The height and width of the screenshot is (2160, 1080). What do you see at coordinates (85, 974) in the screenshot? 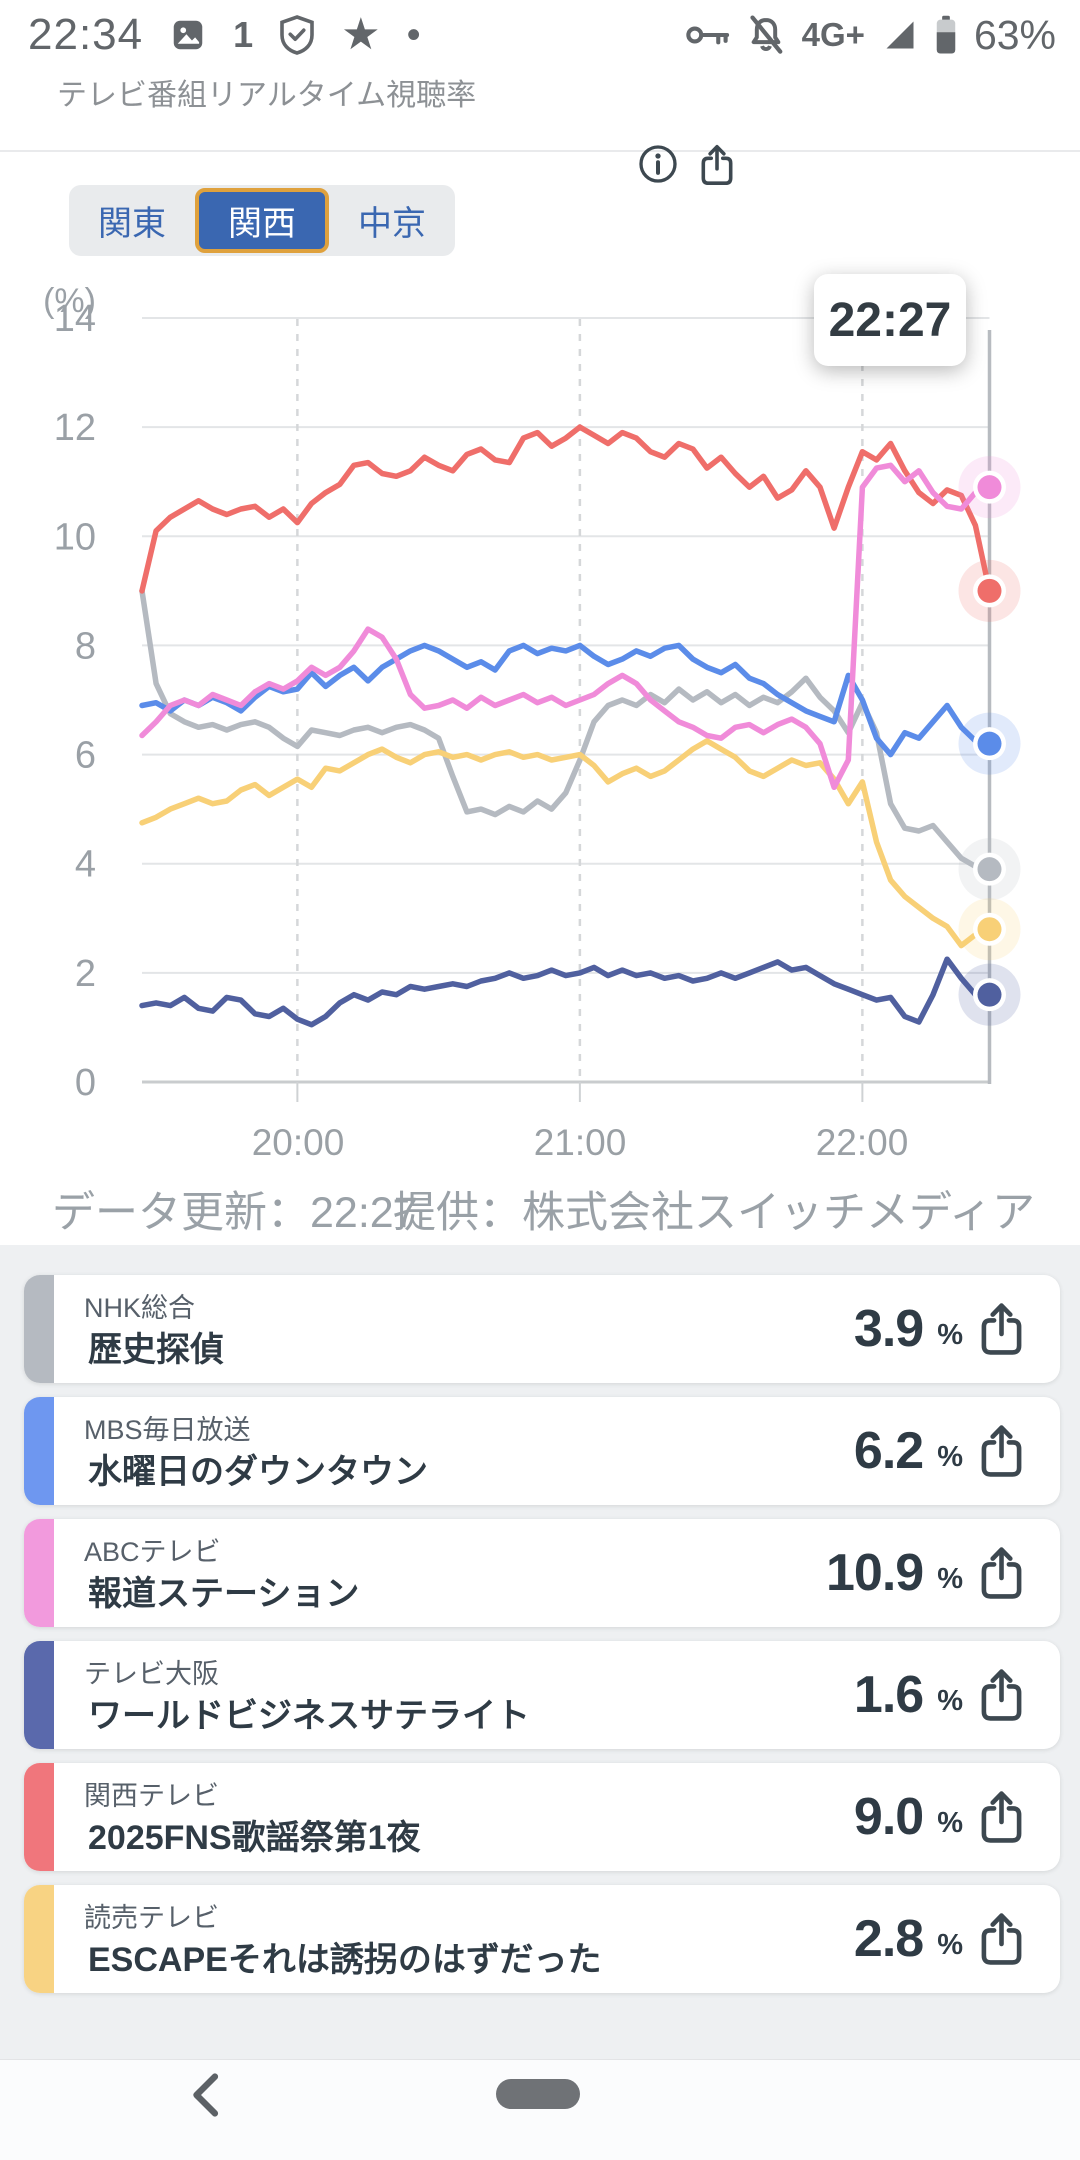
I see `svg-text: 2` at bounding box center [85, 974].